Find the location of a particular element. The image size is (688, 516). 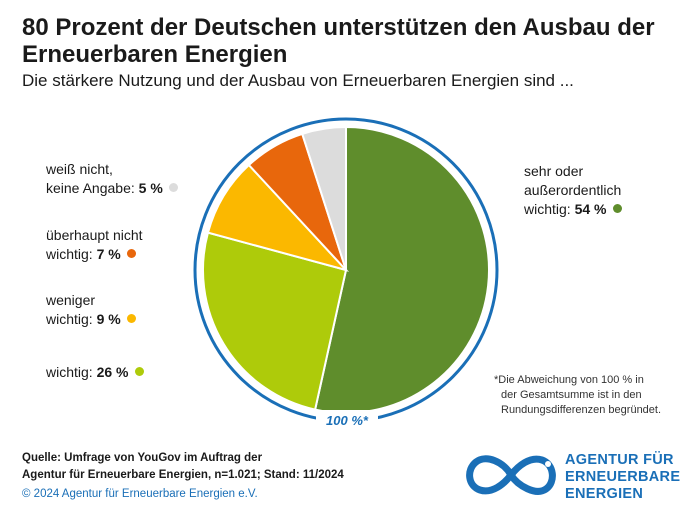

footnote-line: der Gesamtsumme ist in den is located at coordinates (571, 395).